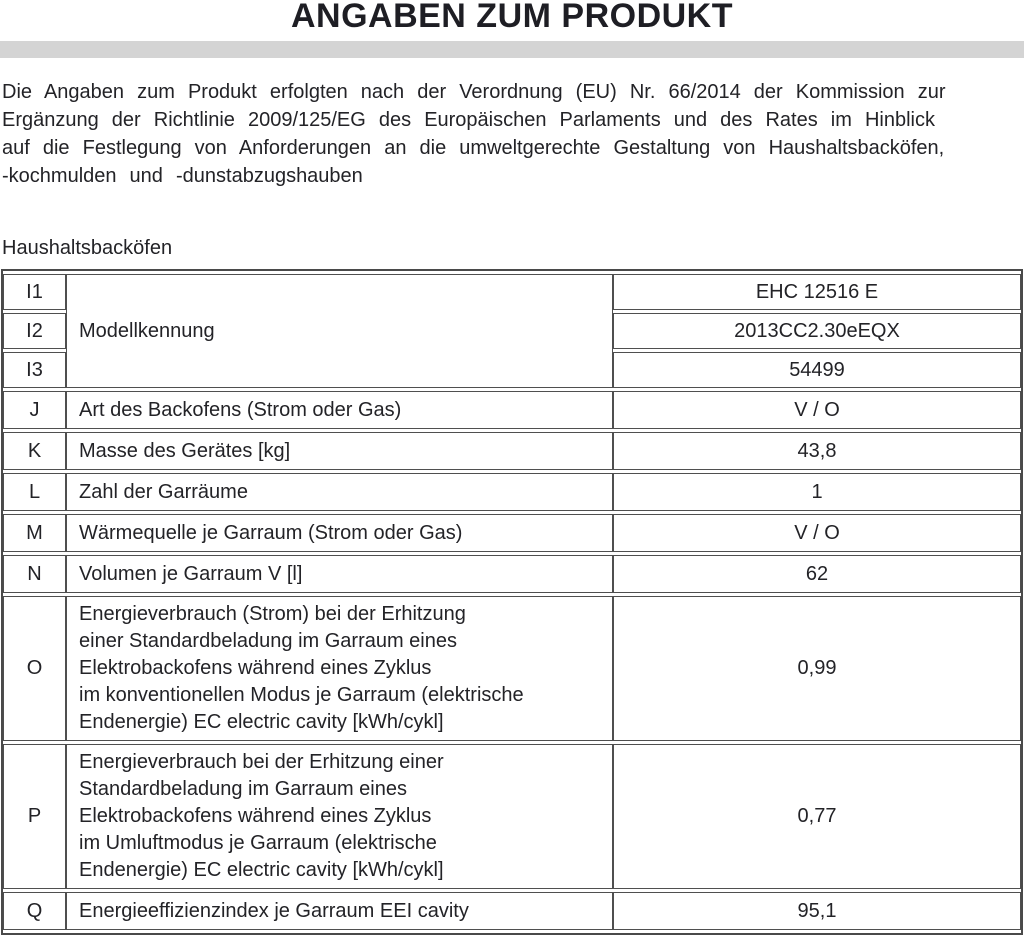 This screenshot has width=1024, height=935. Describe the element at coordinates (87, 248) in the screenshot. I see `section-label: Haushaltsbacköfen` at that location.